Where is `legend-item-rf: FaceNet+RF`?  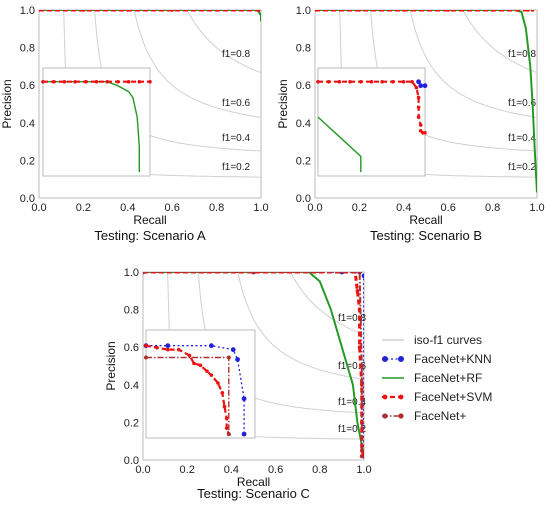 legend-item-rf: FaceNet+RF is located at coordinates (432, 378).